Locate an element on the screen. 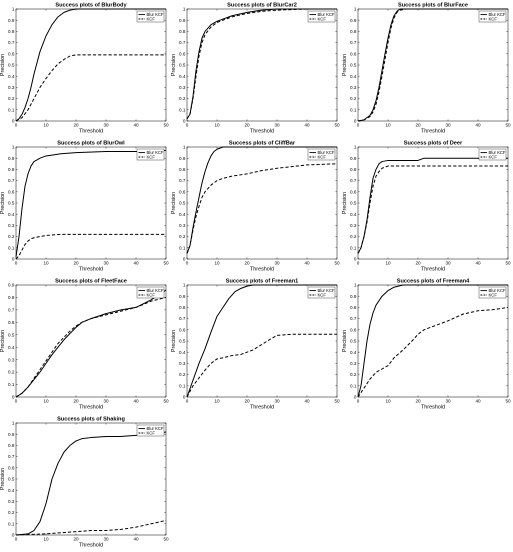 This screenshot has height=552, width=513. chart-title: Success plots of BlurOwl is located at coordinates (91, 144).